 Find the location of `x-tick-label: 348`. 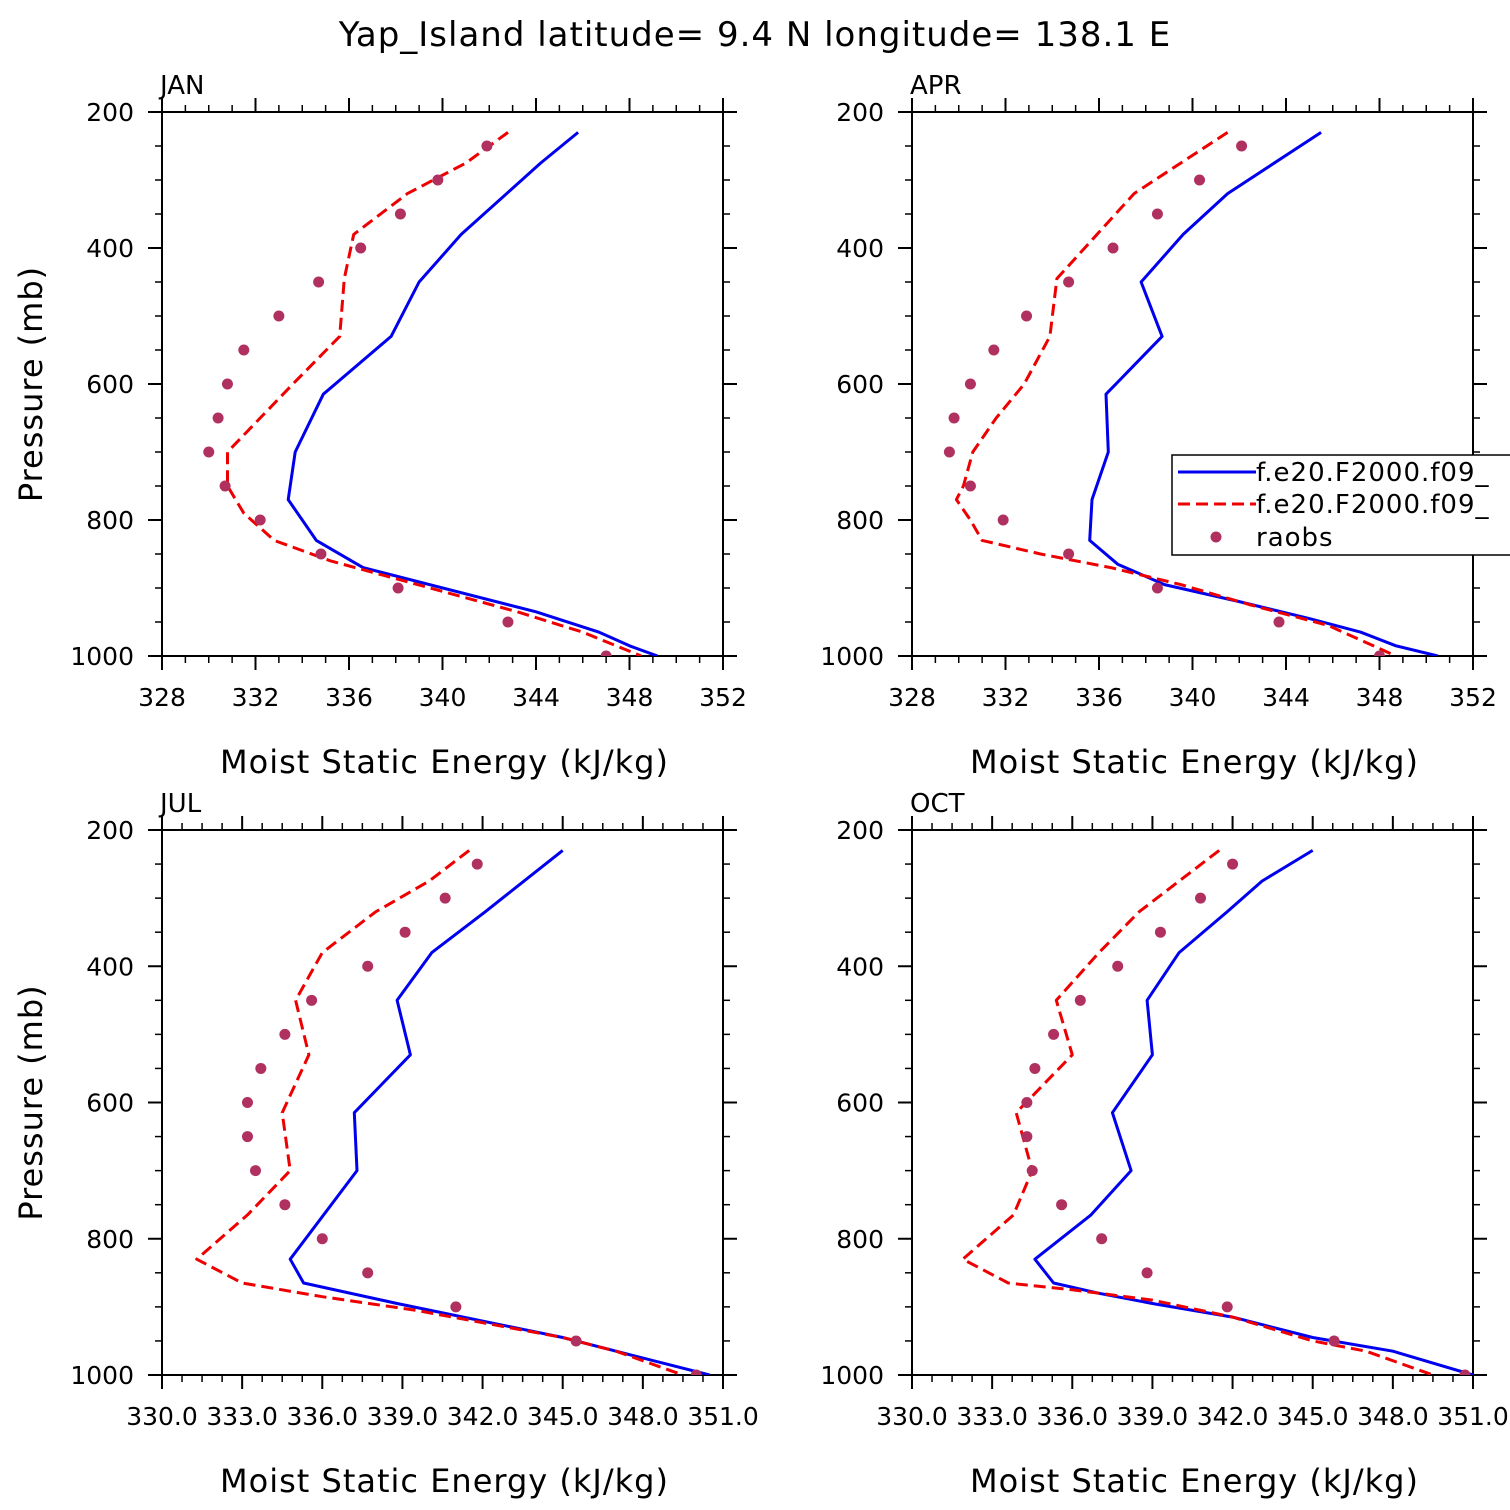

x-tick-label: 348 is located at coordinates (630, 697).